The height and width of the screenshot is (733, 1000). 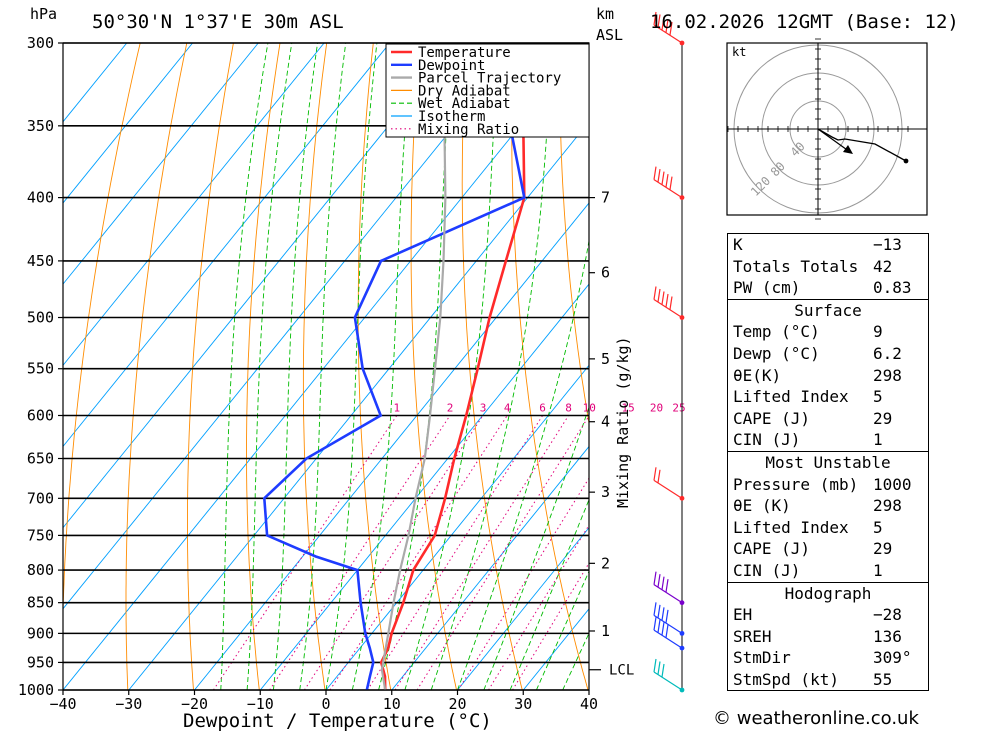 I want to click on index-value: 29, so click(x=883, y=418).